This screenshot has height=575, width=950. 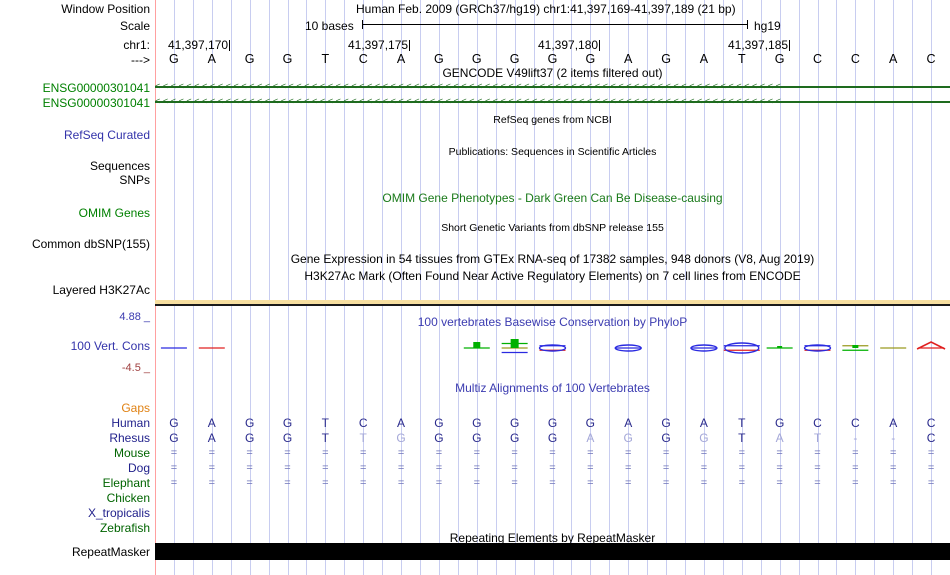 I want to click on publications-snps-label: SNPs, so click(x=134, y=180).